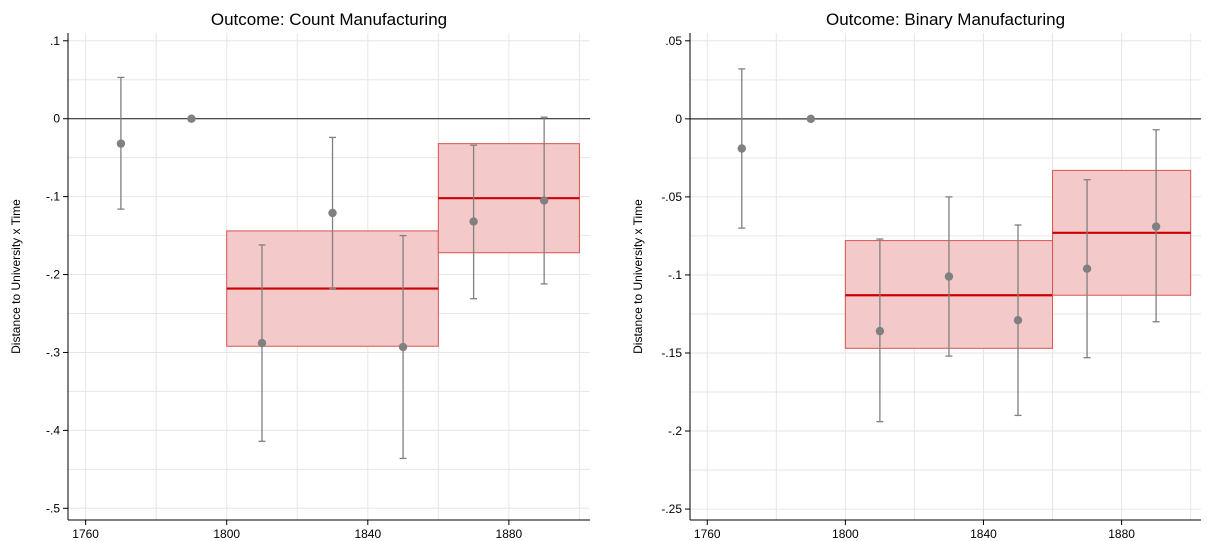 The width and height of the screenshot is (1210, 541). Describe the element at coordinates (53, 352) in the screenshot. I see `y-tick-label: -.3` at that location.